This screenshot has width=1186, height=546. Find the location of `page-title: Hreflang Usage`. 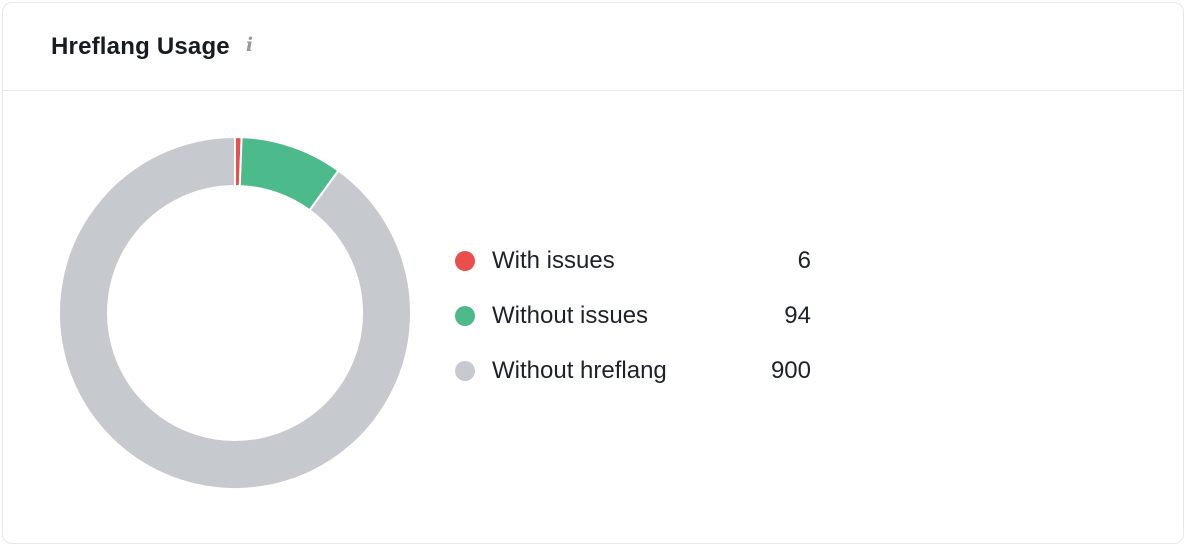

page-title: Hreflang Usage is located at coordinates (140, 46).